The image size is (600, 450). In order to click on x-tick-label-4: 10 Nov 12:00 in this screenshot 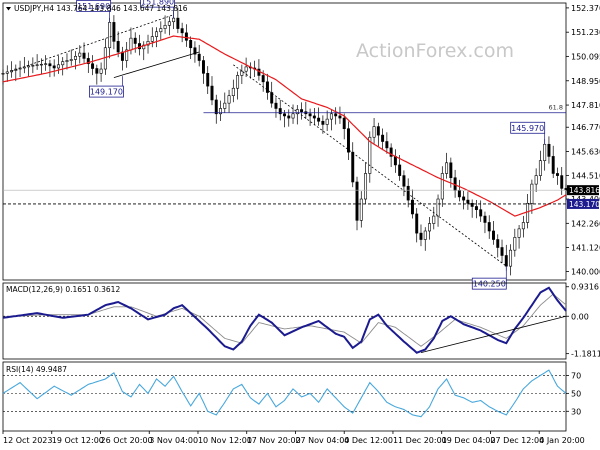, I will do `click(225, 440)`.